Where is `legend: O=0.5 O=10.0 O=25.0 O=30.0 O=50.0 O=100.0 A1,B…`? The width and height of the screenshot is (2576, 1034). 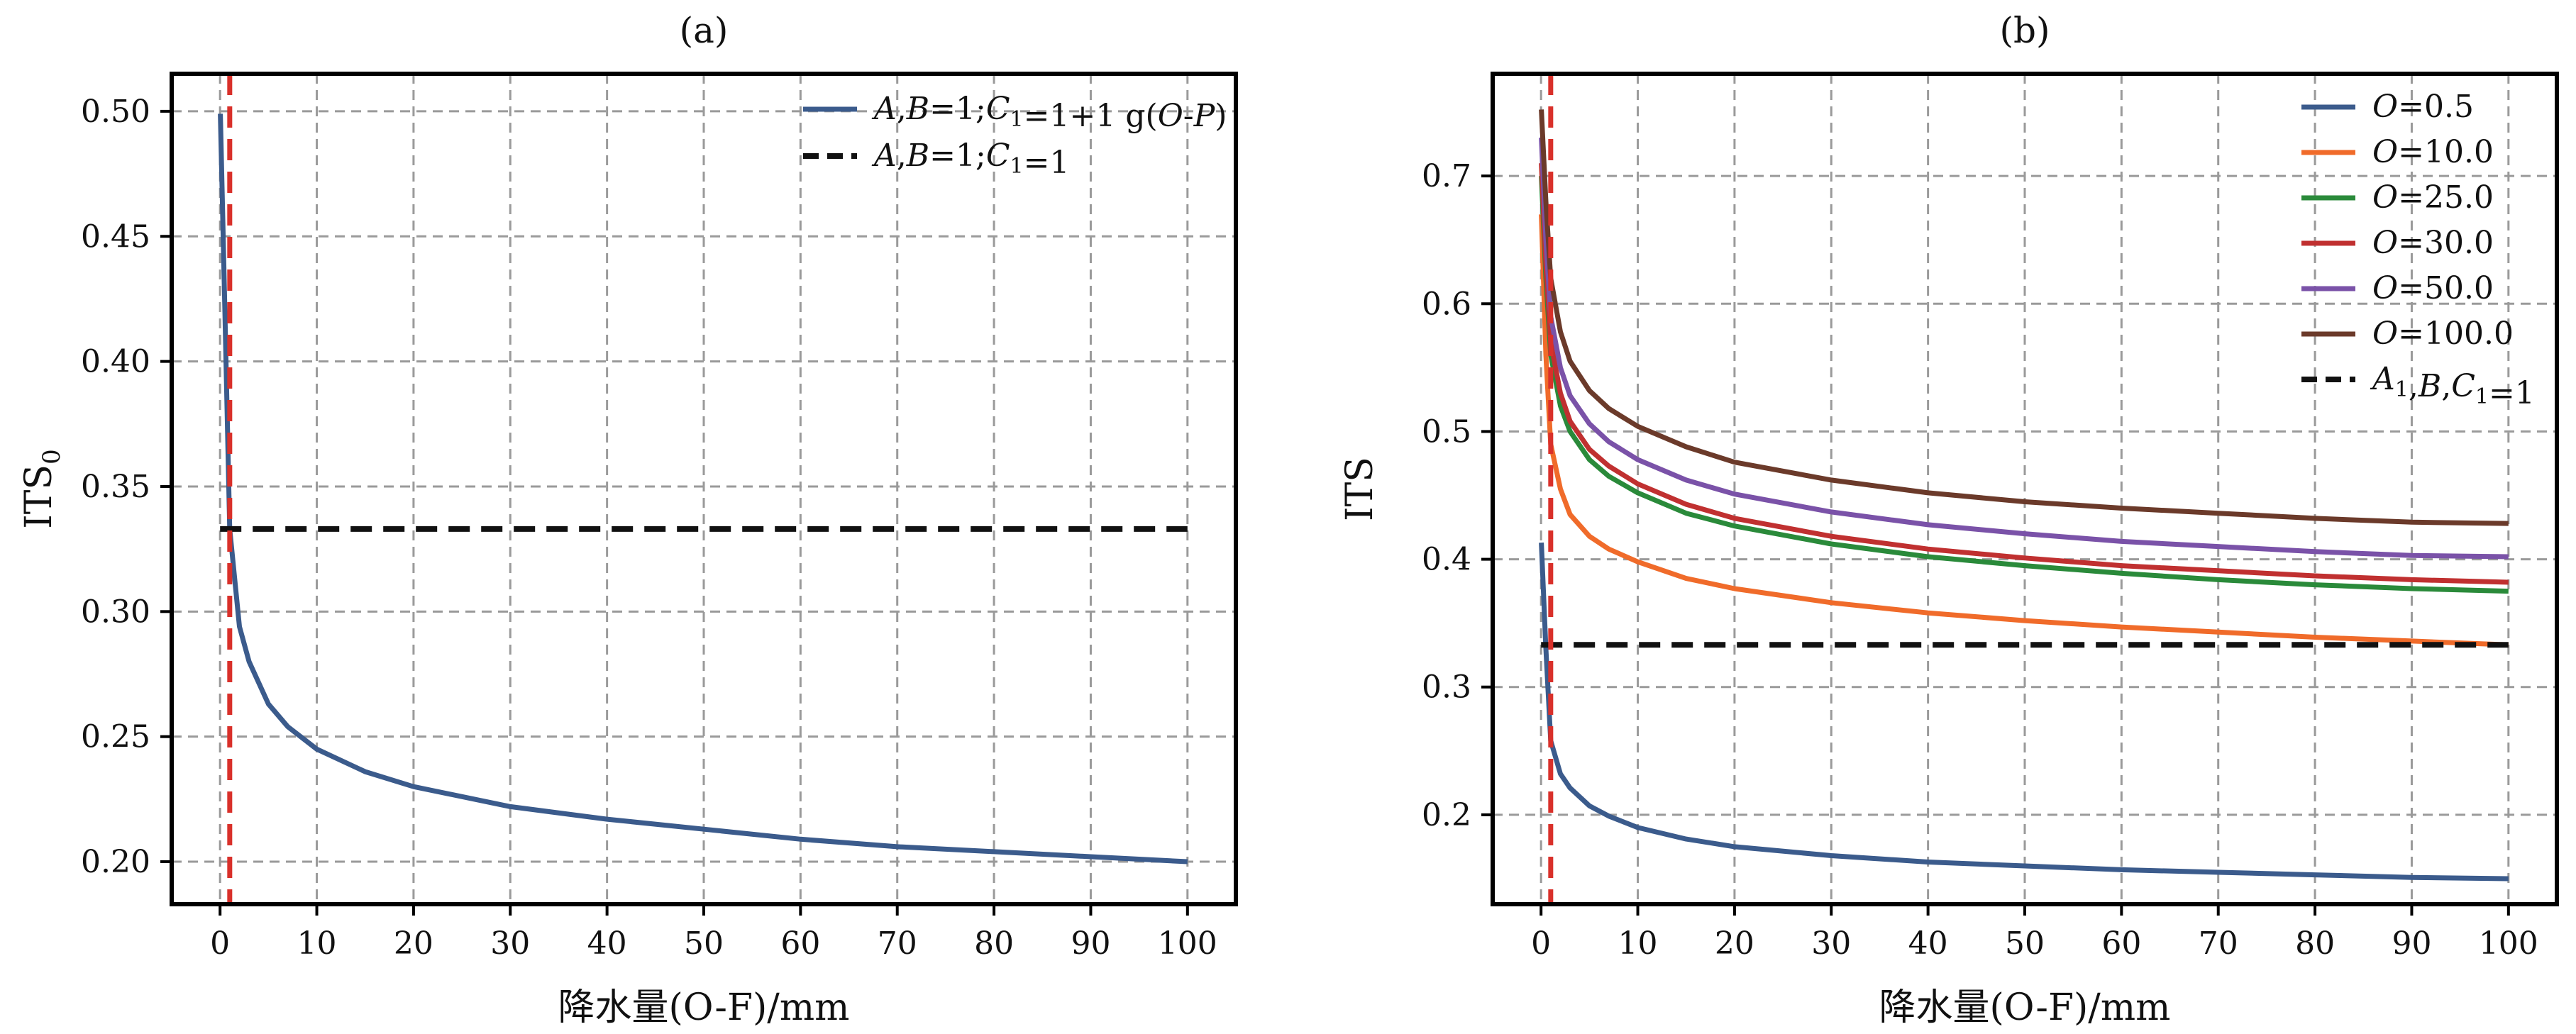
legend: O=0.5 O=10.0 O=25.0 O=30.0 O=50.0 O=100.0 A1,B… is located at coordinates (2418, 250).